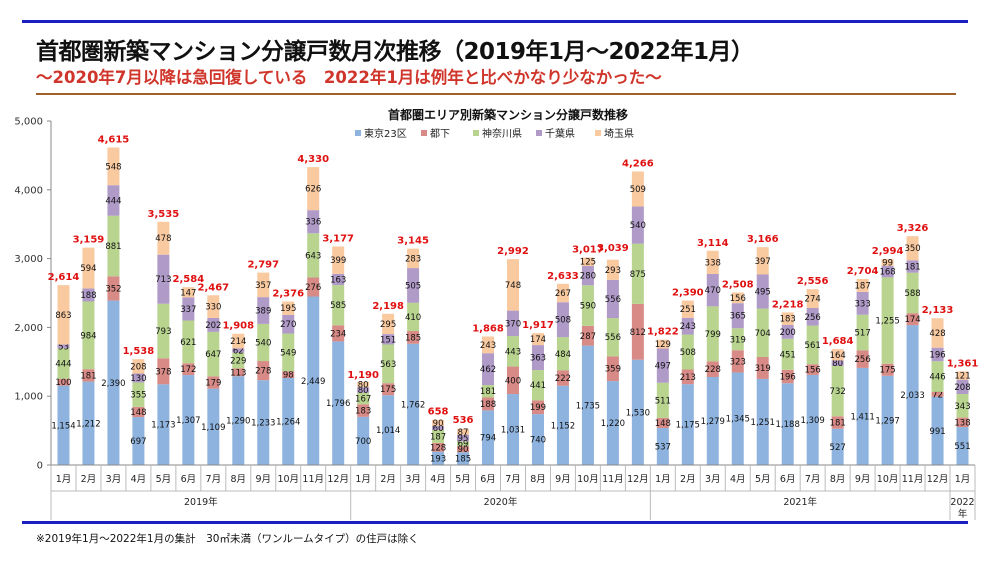 The image size is (1000, 565). What do you see at coordinates (863, 479) in the screenshot?
I see `x-tick-label: 9月` at bounding box center [863, 479].